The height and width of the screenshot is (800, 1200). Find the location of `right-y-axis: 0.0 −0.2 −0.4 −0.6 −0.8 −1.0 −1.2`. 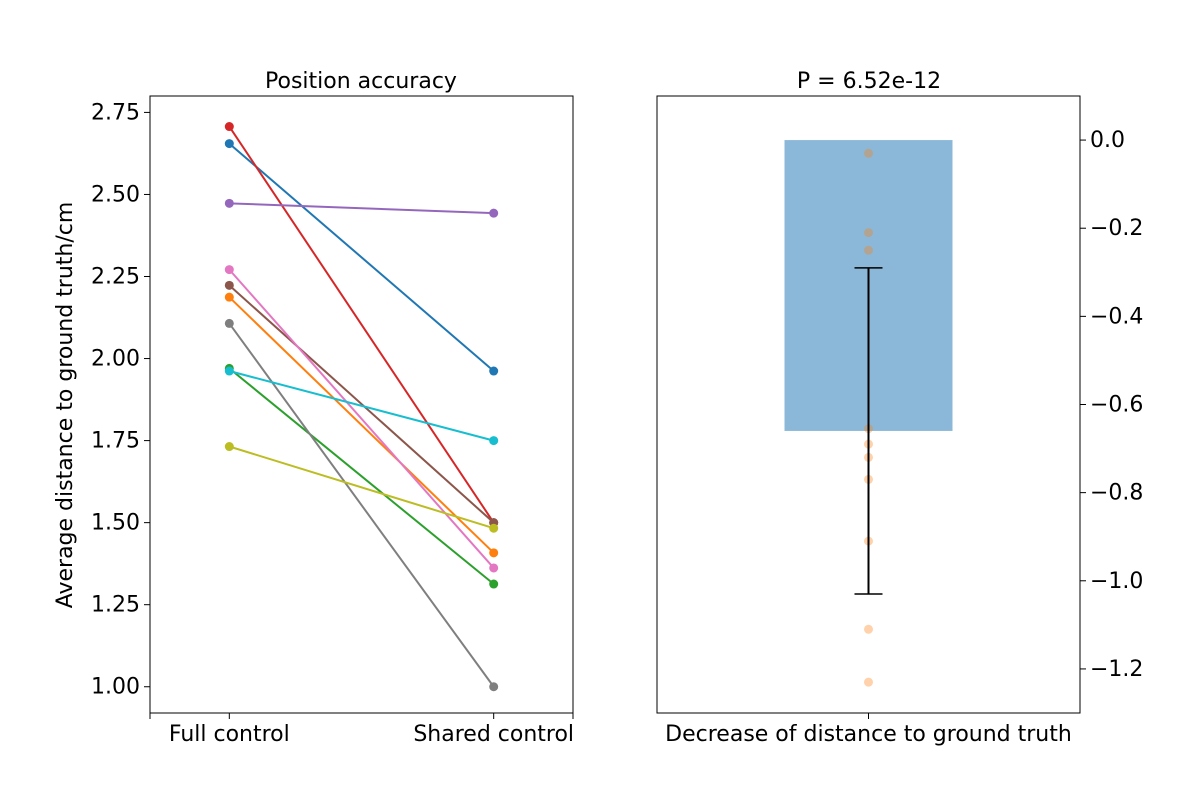

right-y-axis: 0.0 −0.2 −0.4 −0.6 −0.8 −1.0 −1.2 is located at coordinates (1111, 405).